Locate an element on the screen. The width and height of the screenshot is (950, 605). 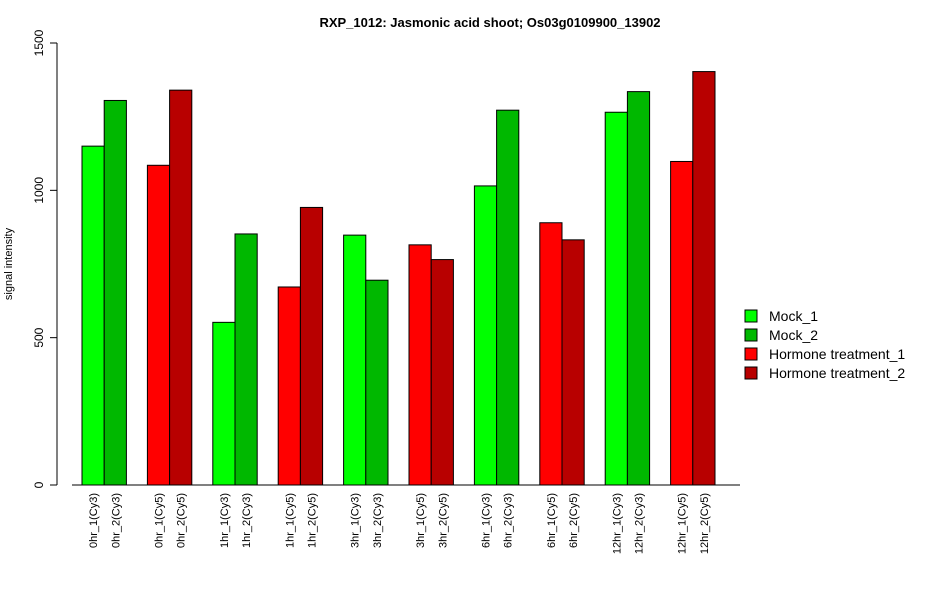
x-tick-label: 3hr_2(Cy5) is located at coordinates (443, 520).